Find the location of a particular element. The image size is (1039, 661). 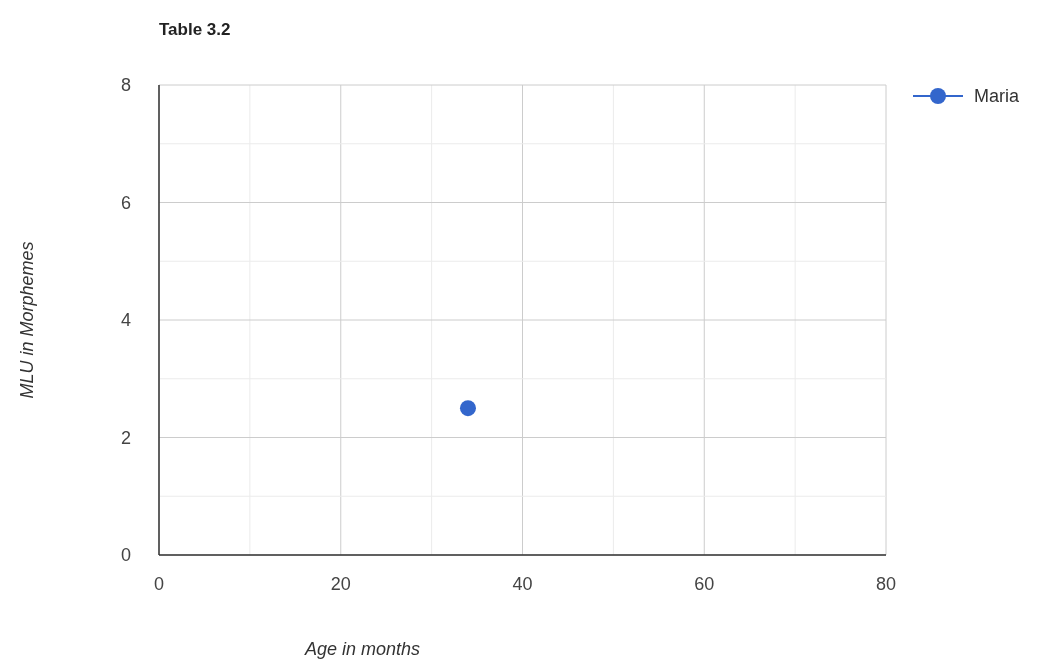

x-tick-label: 60 is located at coordinates (704, 584).